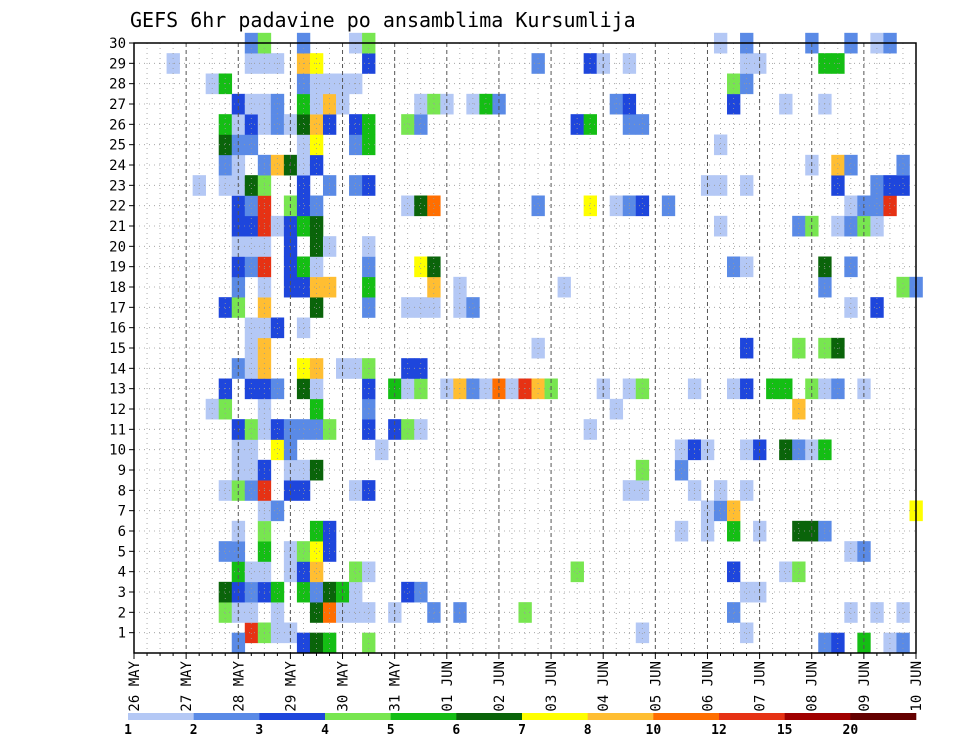 This screenshot has height=742, width=960. What do you see at coordinates (396, 685) in the screenshot?
I see `x-tick-label: 31 MAY` at bounding box center [396, 685].